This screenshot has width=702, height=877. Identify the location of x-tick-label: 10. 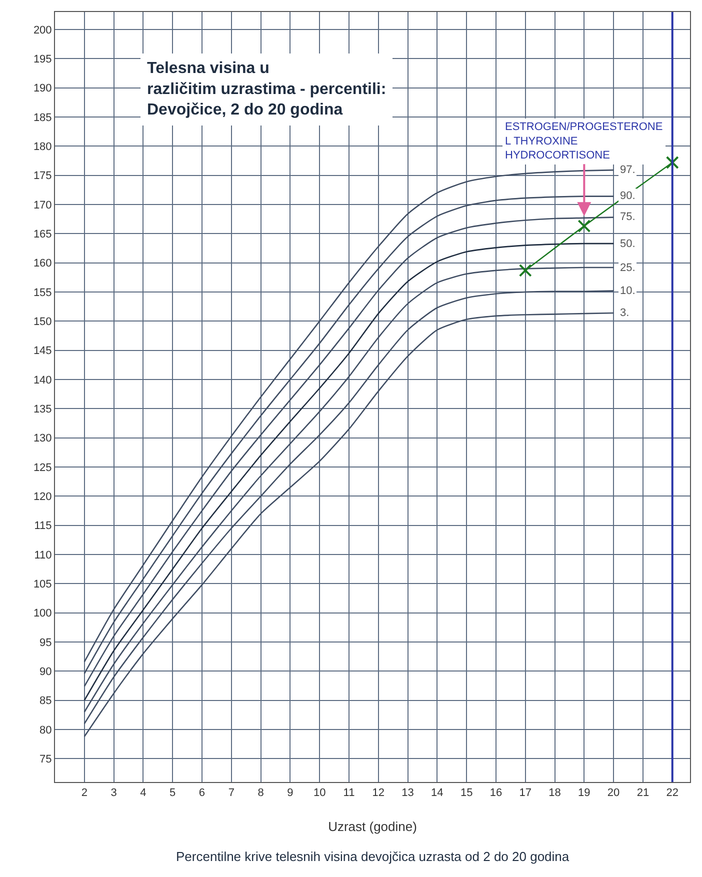
(319, 793).